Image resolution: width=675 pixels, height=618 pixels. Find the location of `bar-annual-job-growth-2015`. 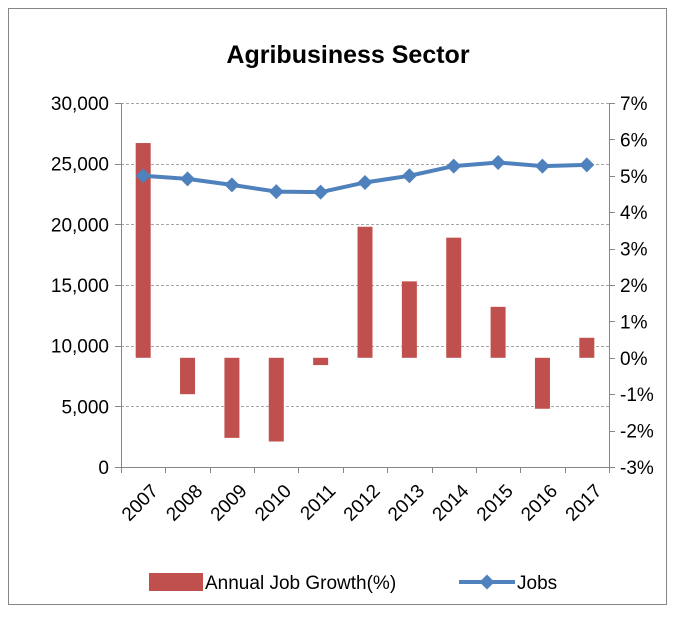

bar-annual-job-growth-2015 is located at coordinates (498, 332).